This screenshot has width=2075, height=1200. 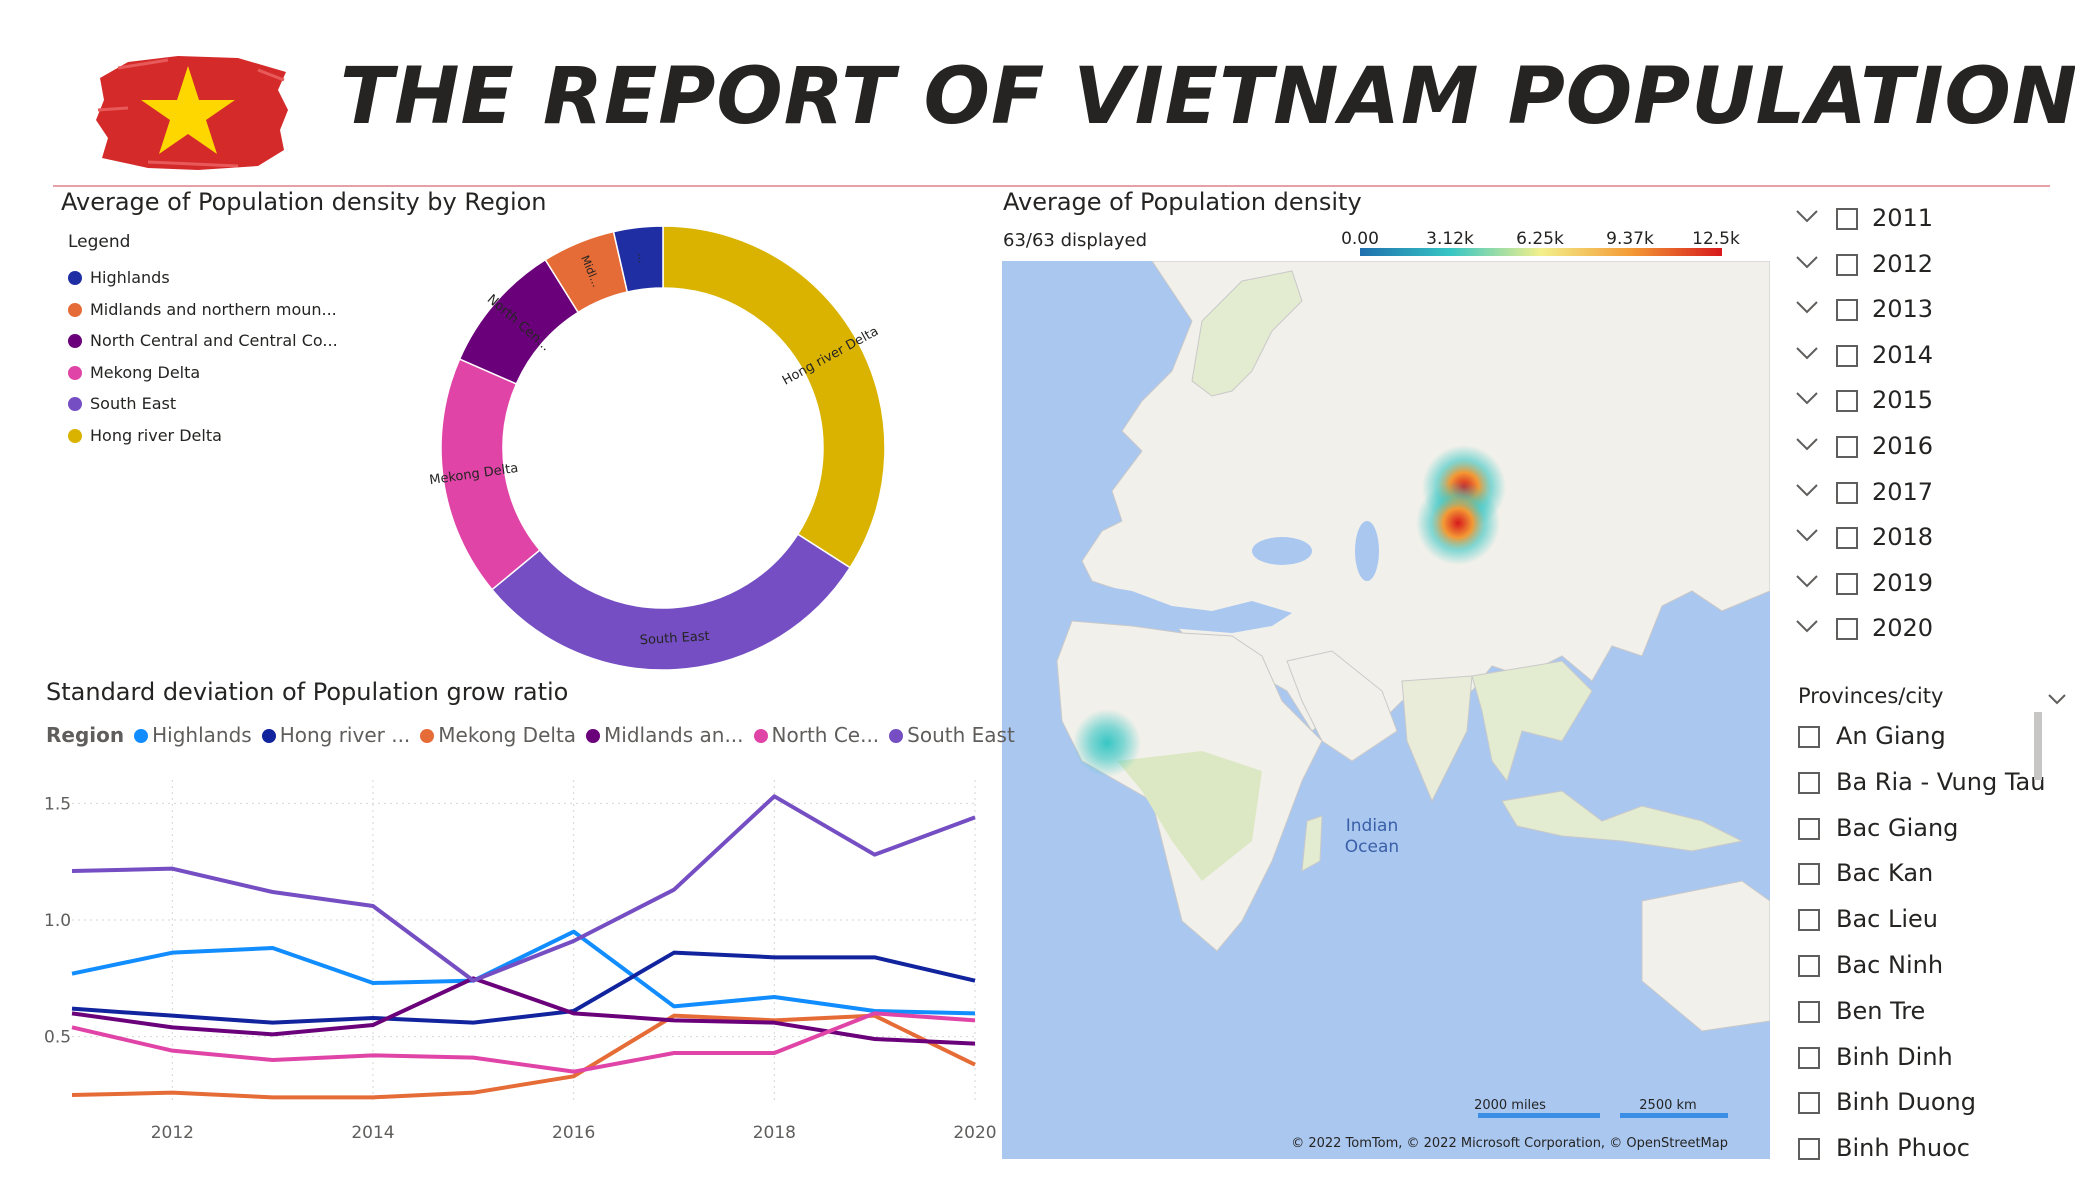 What do you see at coordinates (1075, 240) in the screenshot?
I see `map-displayed-count: 63/63 displayed` at bounding box center [1075, 240].